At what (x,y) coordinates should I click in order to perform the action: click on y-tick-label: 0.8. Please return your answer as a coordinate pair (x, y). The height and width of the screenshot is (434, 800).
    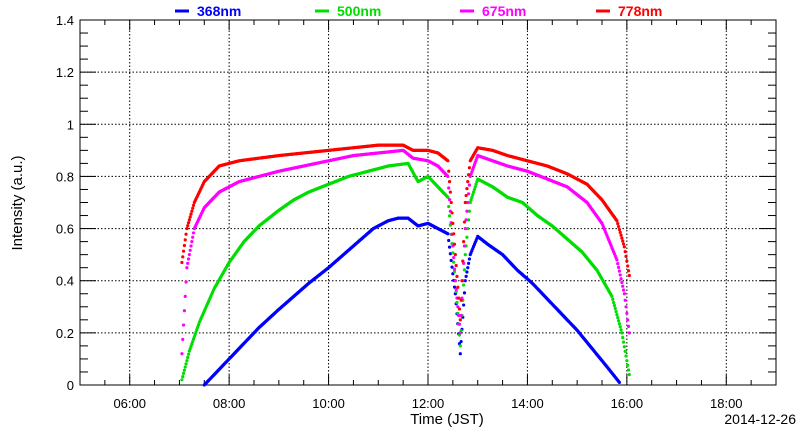
    Looking at the image, I should click on (65, 176).